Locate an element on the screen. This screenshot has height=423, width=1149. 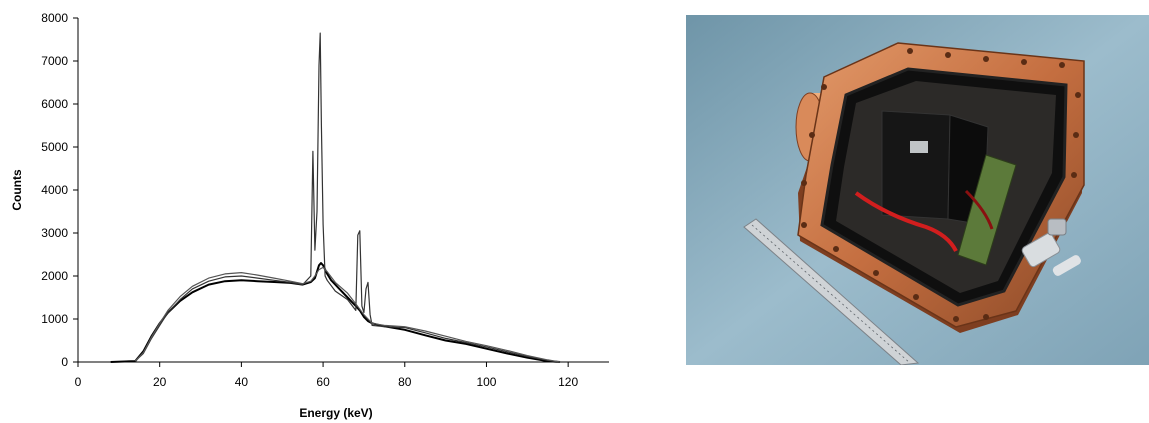
y-axis-title: Counts is located at coordinates (17, 190).